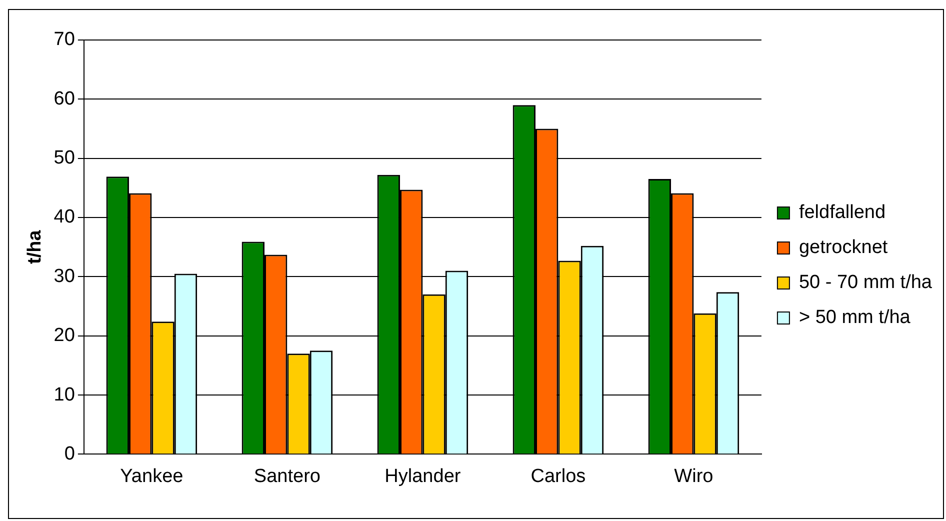  Describe the element at coordinates (558, 476) in the screenshot. I see `x-tick-label: Carlos` at that location.